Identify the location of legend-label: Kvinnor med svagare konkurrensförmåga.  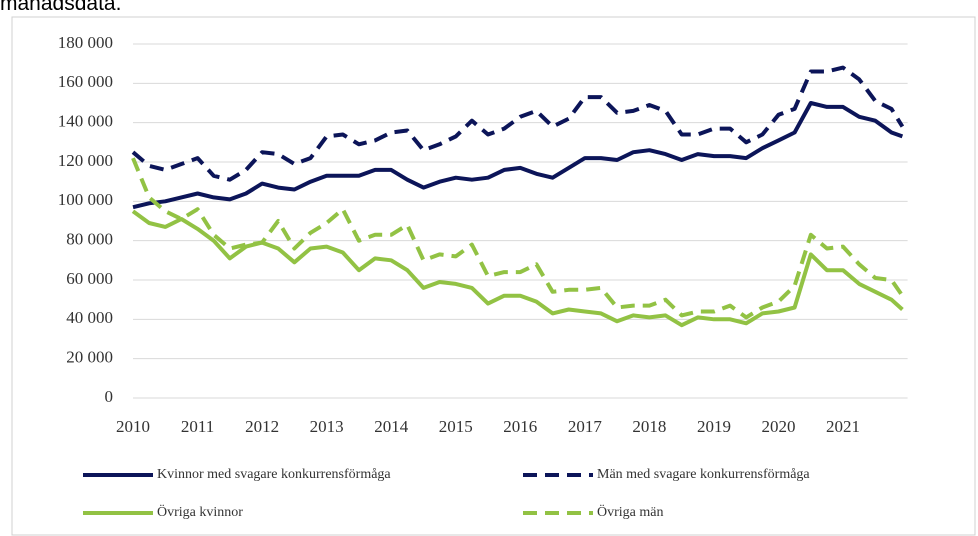
(274, 474).